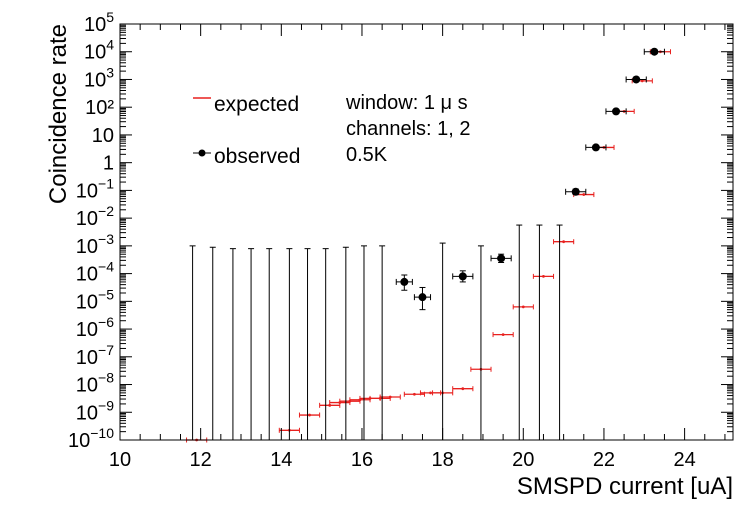  I want to click on x-tick-label: 18, so click(443, 460).